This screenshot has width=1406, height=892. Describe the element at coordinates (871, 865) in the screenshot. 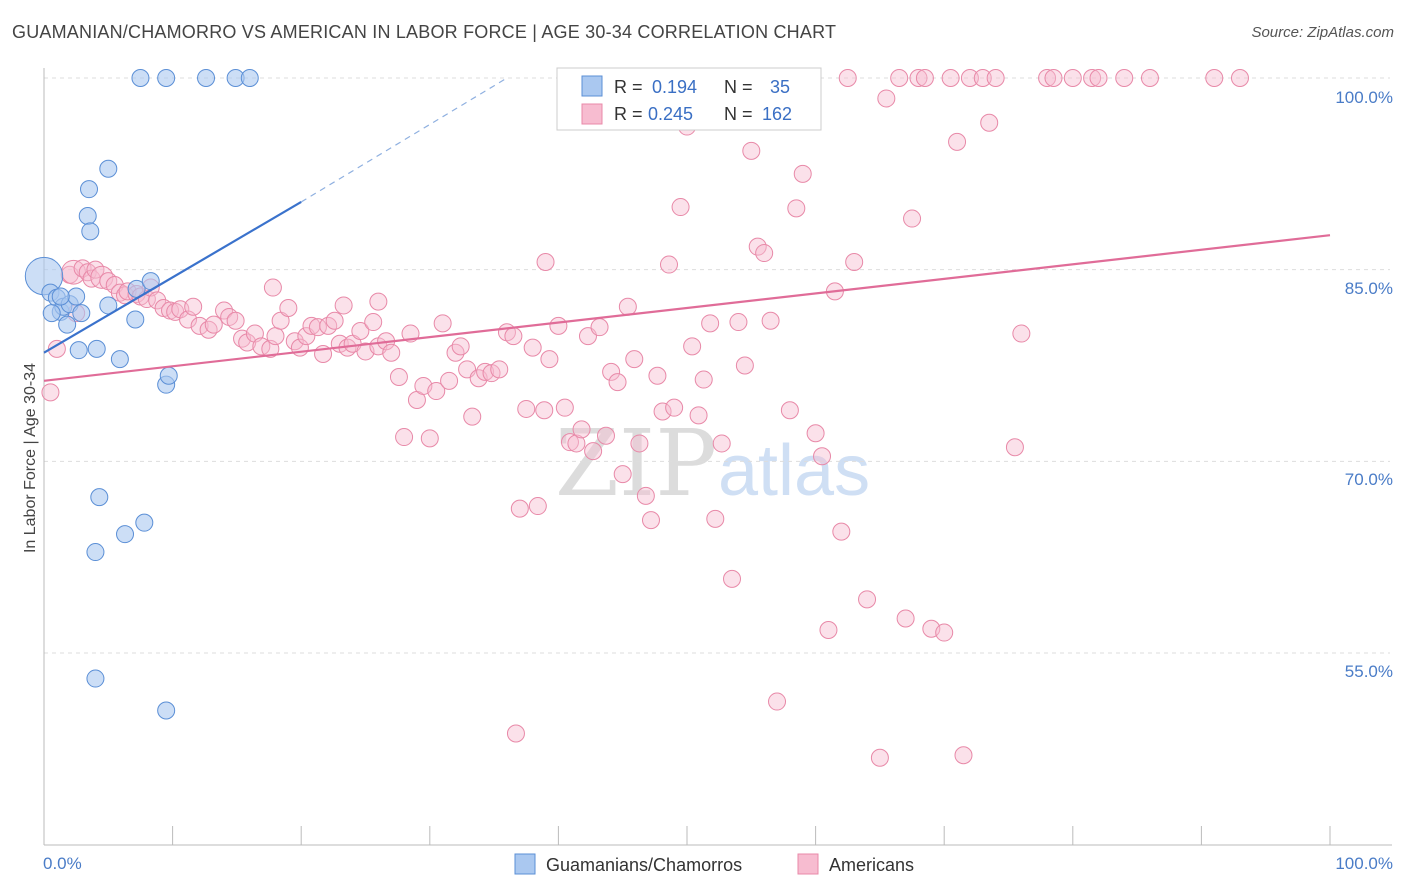

I see `bottom-legend-label-pink: Americans` at that location.